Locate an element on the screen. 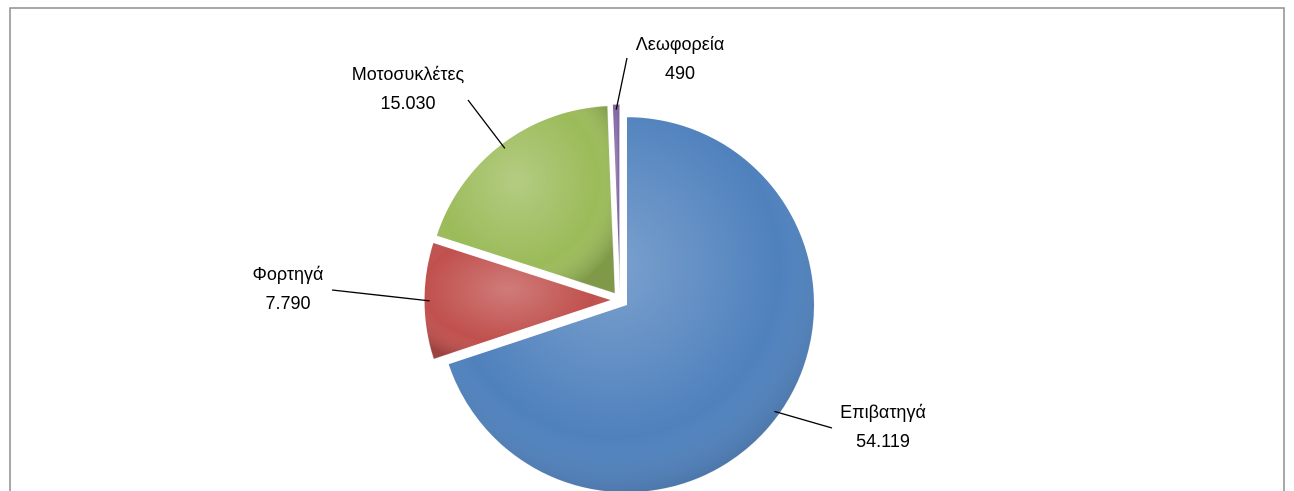 This screenshot has width=1294, height=491. value-label: 7.790 is located at coordinates (287, 303).